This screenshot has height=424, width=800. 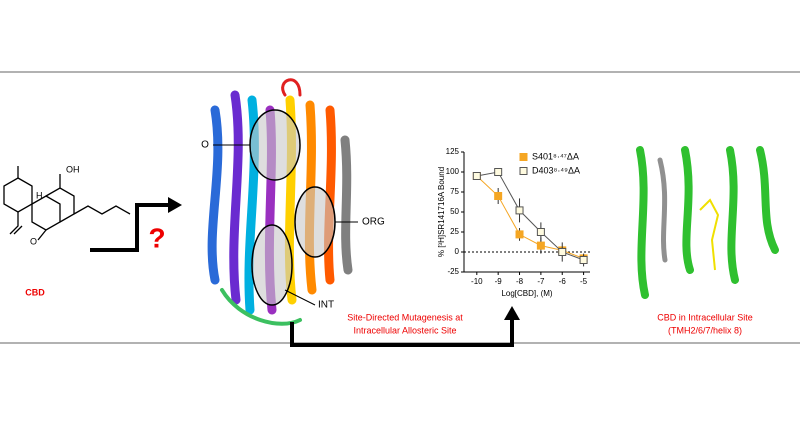 I want to click on atom-label: H, so click(x=39, y=195).